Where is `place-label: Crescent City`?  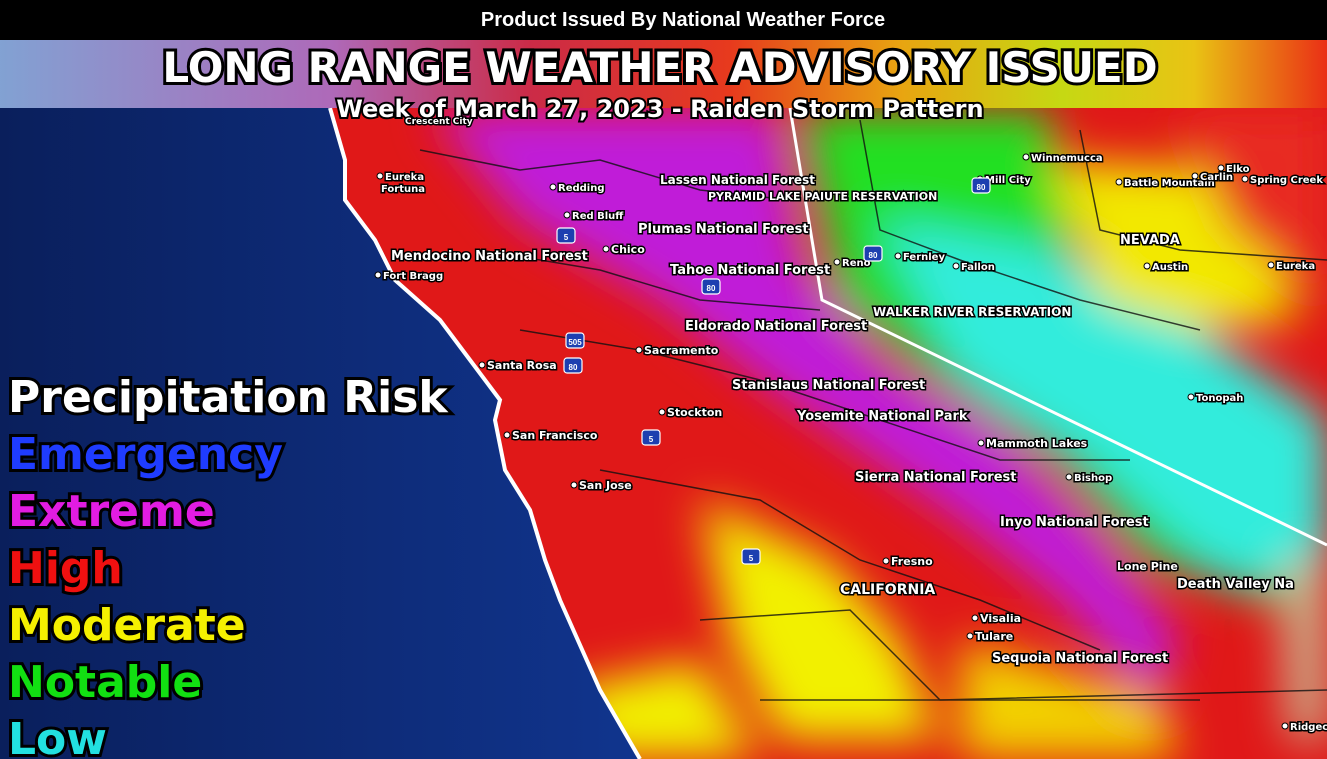
place-label: Crescent City is located at coordinates (439, 122).